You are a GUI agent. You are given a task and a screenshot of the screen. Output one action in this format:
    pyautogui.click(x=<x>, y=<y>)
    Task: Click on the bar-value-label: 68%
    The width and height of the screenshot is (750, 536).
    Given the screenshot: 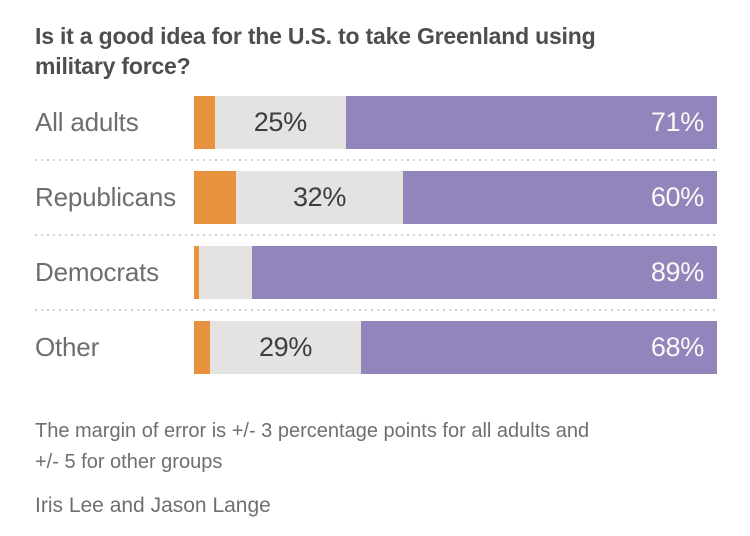 What is the action you would take?
    pyautogui.click(x=677, y=346)
    